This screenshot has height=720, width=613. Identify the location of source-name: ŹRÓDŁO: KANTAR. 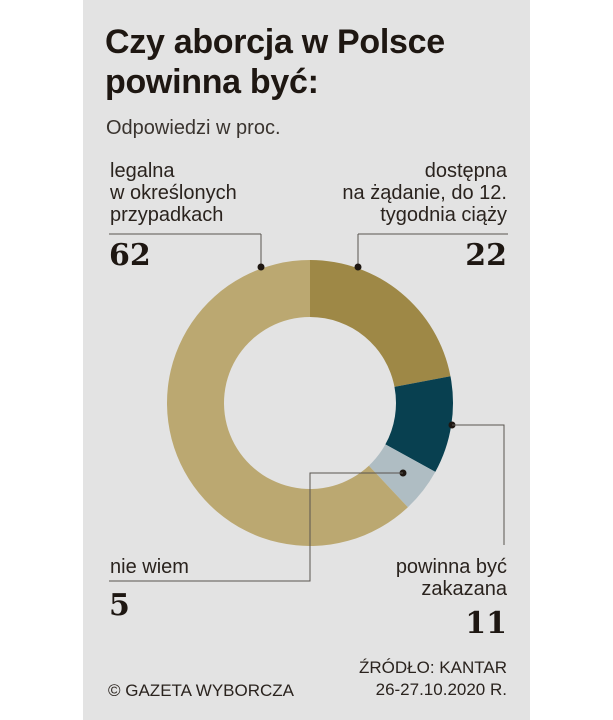
(433, 667).